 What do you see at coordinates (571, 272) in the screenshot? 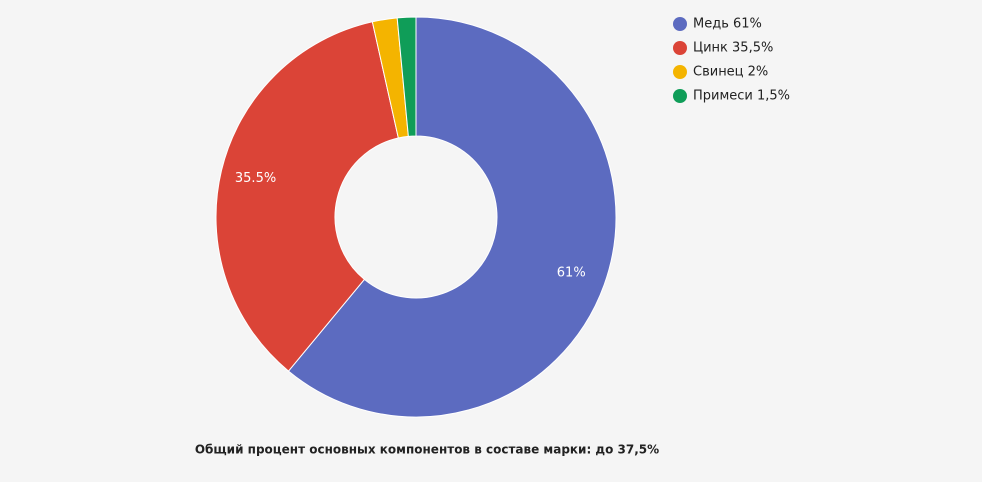
I see `slice-label: 61%` at bounding box center [571, 272].